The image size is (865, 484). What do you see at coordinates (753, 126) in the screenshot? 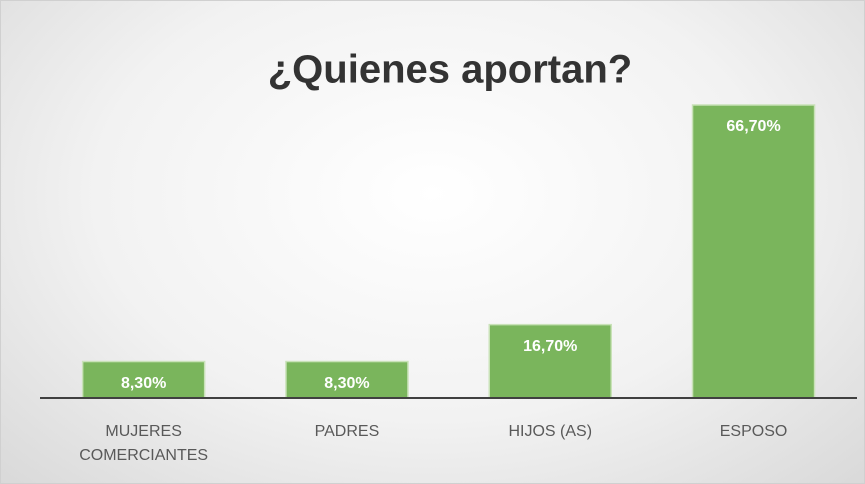
I see `data-label: 66,70%` at bounding box center [753, 126].